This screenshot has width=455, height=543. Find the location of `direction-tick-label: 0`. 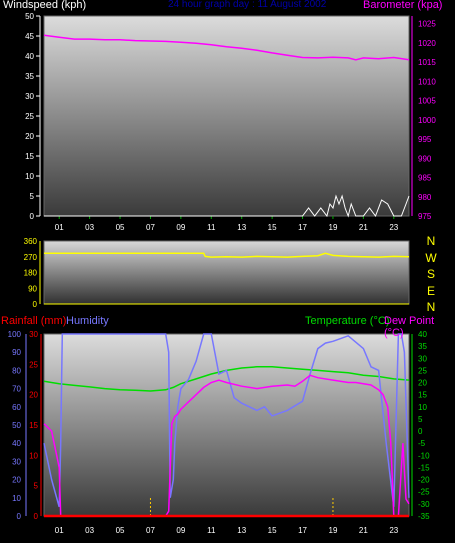

direction-tick-label: 0 is located at coordinates (35, 304).